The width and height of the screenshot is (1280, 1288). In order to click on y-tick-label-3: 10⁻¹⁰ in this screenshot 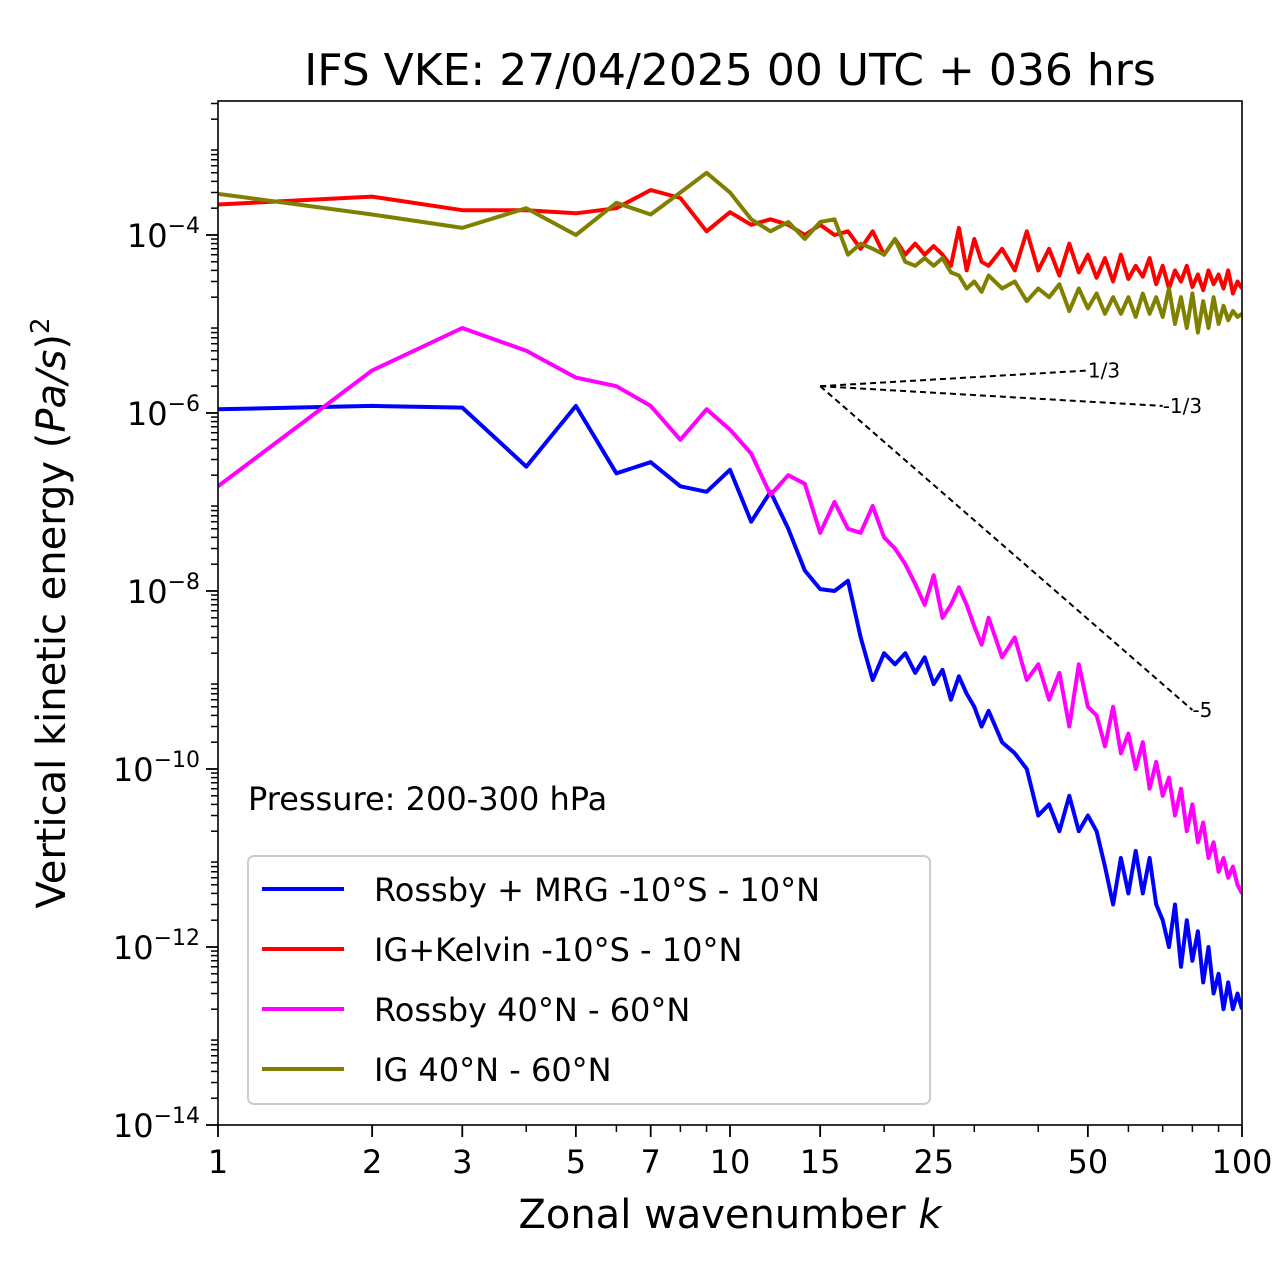, I will do `click(156, 768)`.